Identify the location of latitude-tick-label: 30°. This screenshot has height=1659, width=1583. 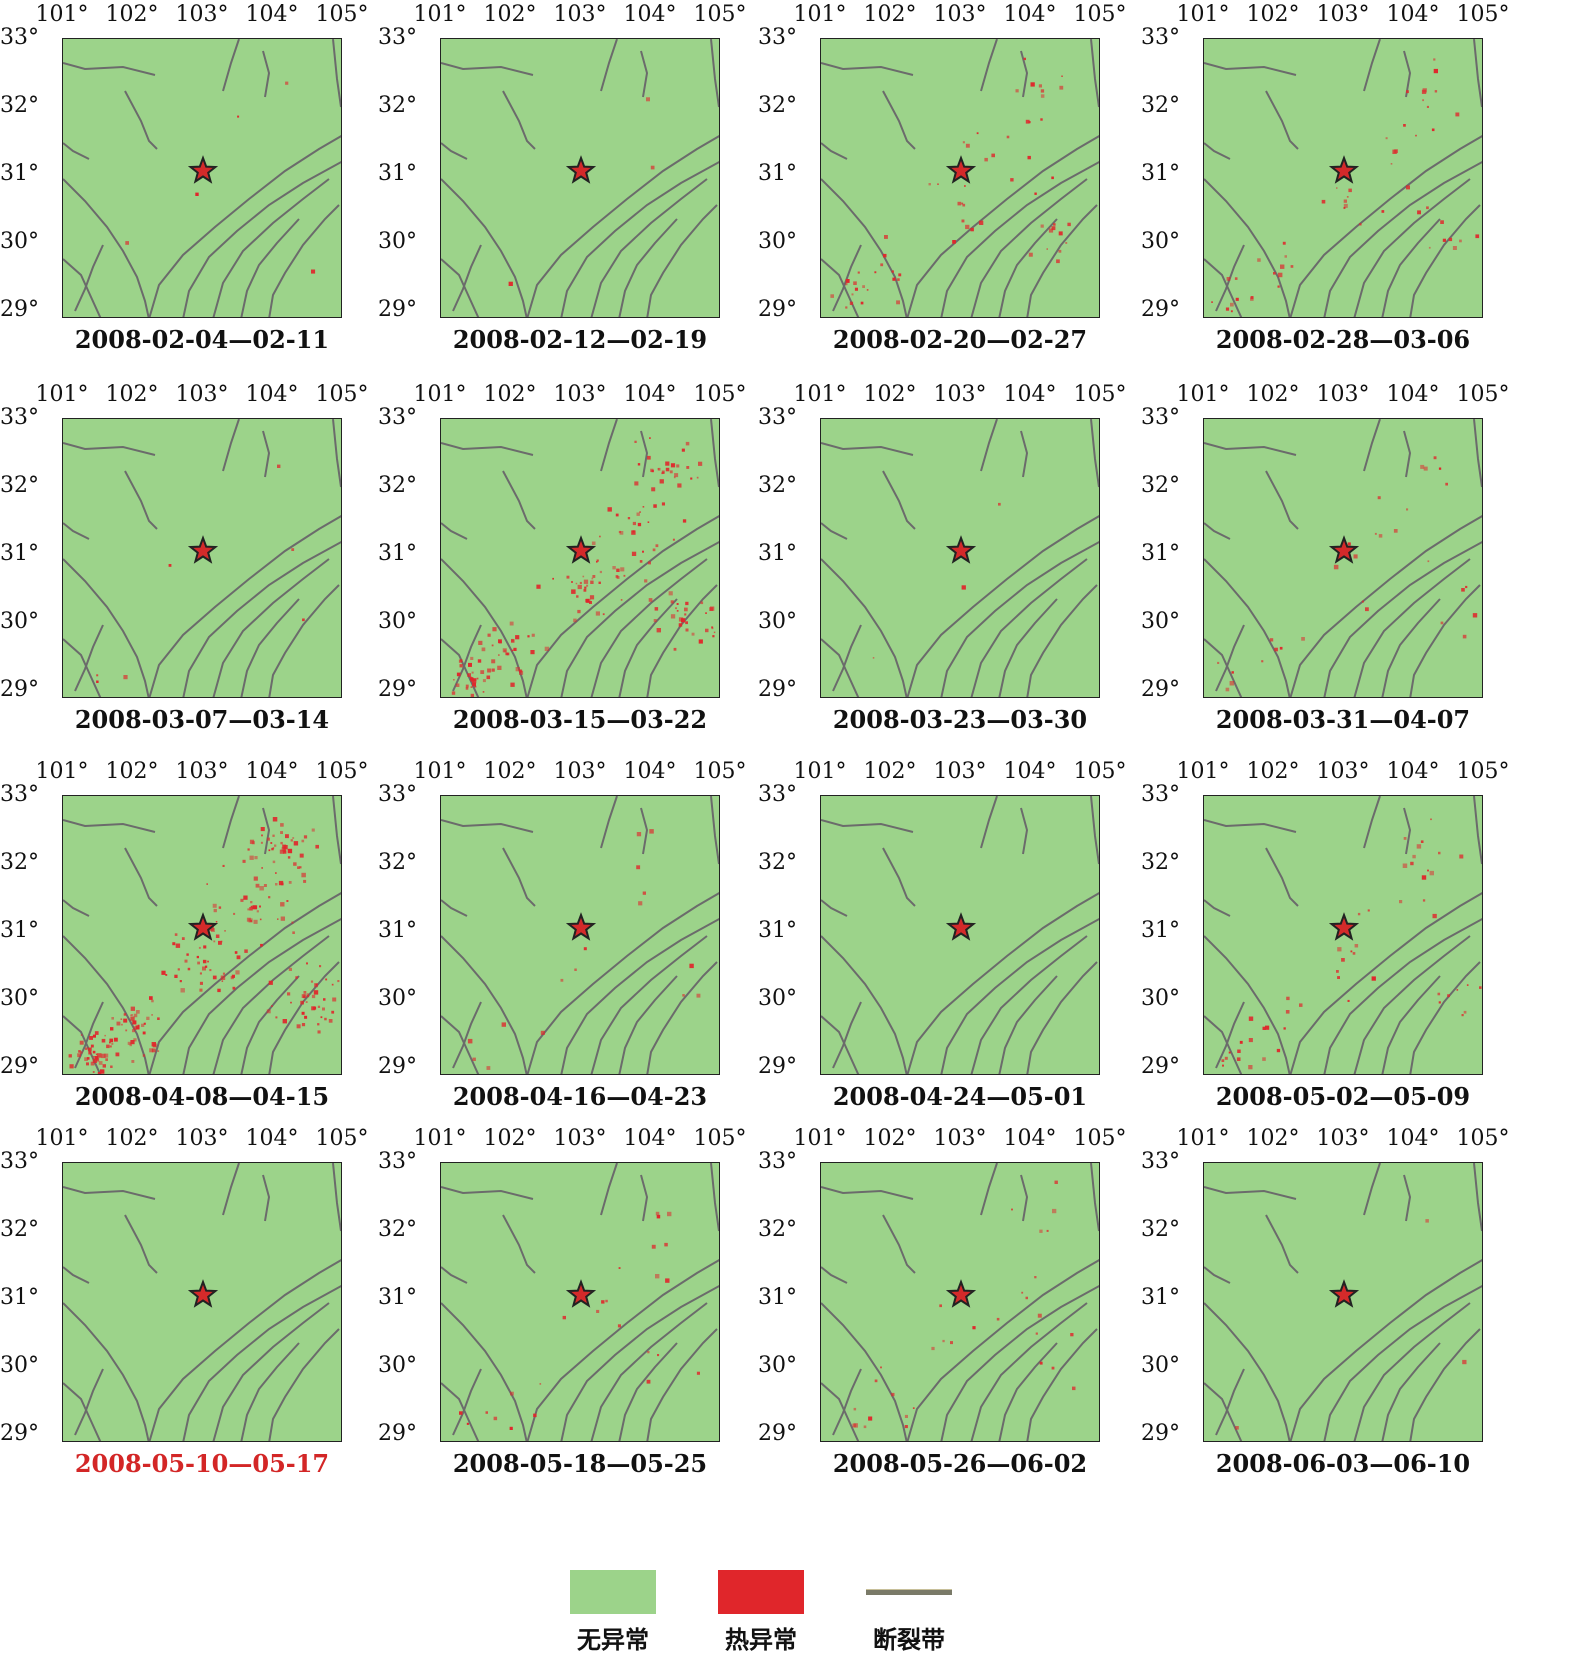
(19, 998).